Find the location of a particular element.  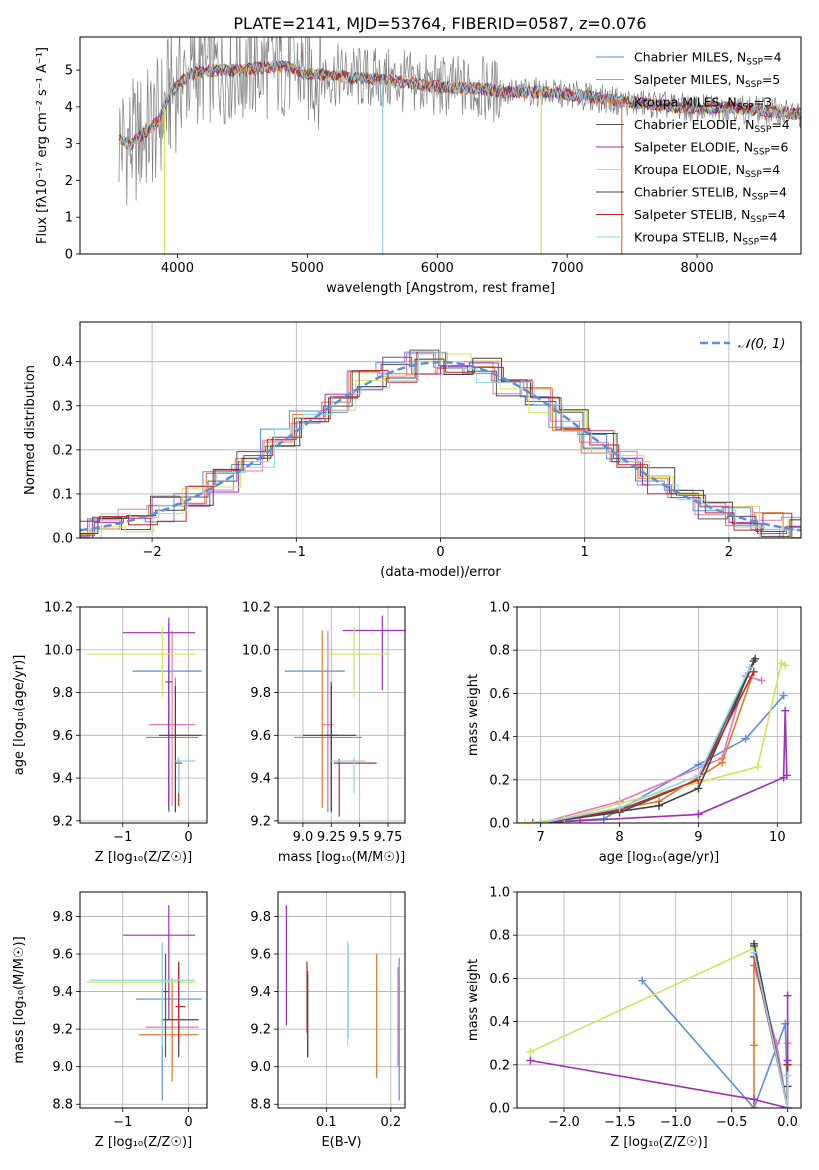

x-tick-label: 7 is located at coordinates (541, 837).